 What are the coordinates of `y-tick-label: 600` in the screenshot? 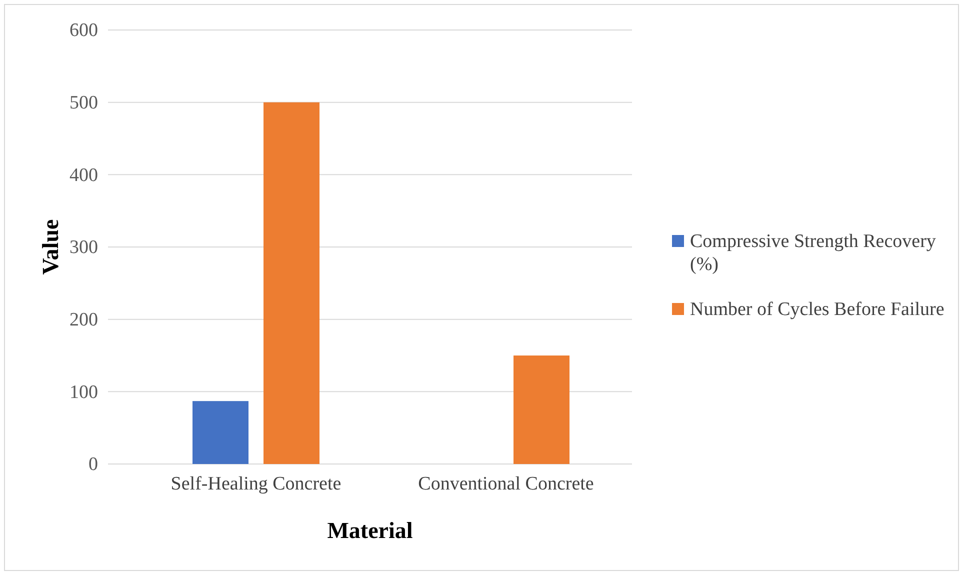 It's located at (84, 31).